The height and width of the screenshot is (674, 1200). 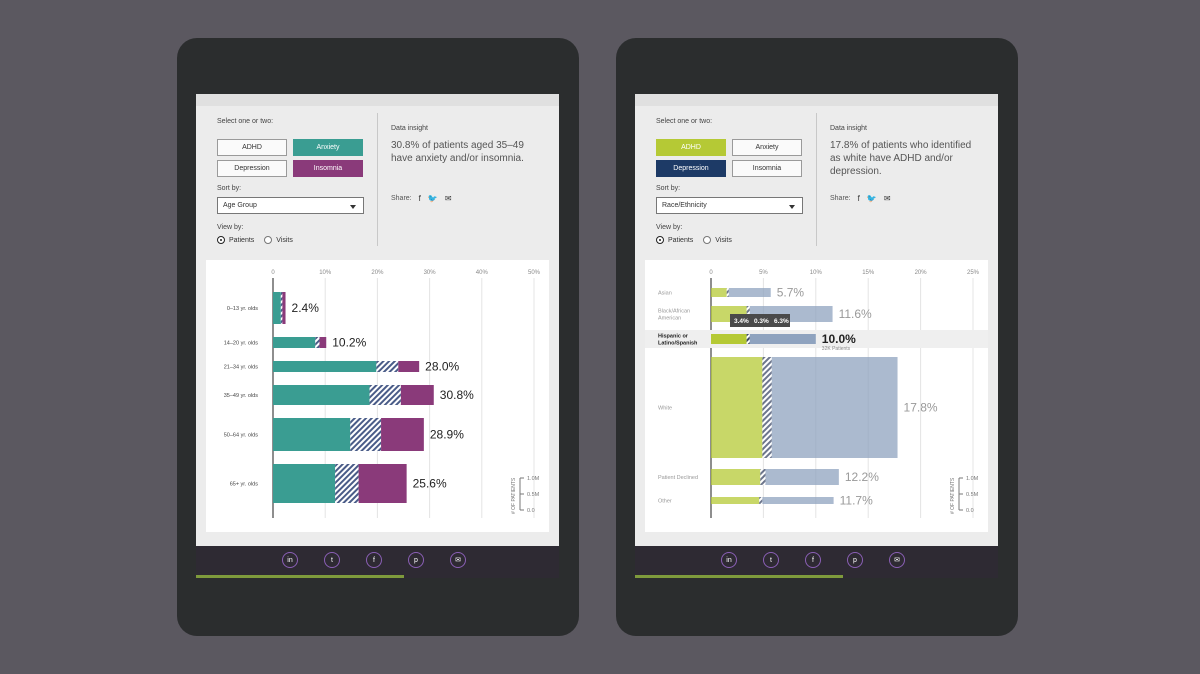 What do you see at coordinates (531, 511) in the screenshot?
I see `size-legend-label: 0.0` at bounding box center [531, 511].